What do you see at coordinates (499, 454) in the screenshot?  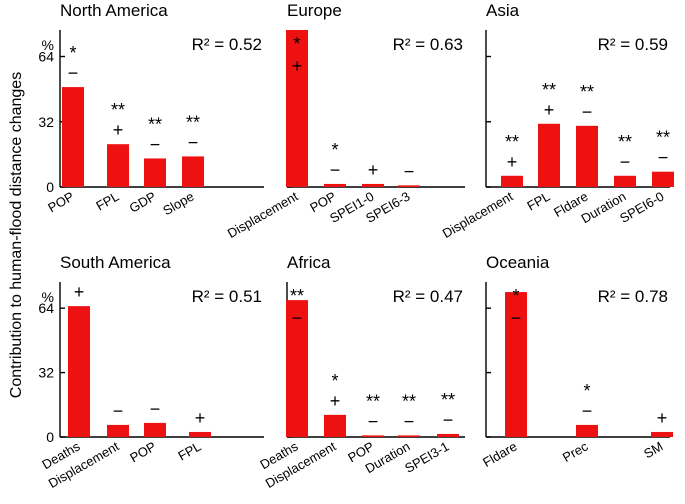 I see `category-label: Fldare` at bounding box center [499, 454].